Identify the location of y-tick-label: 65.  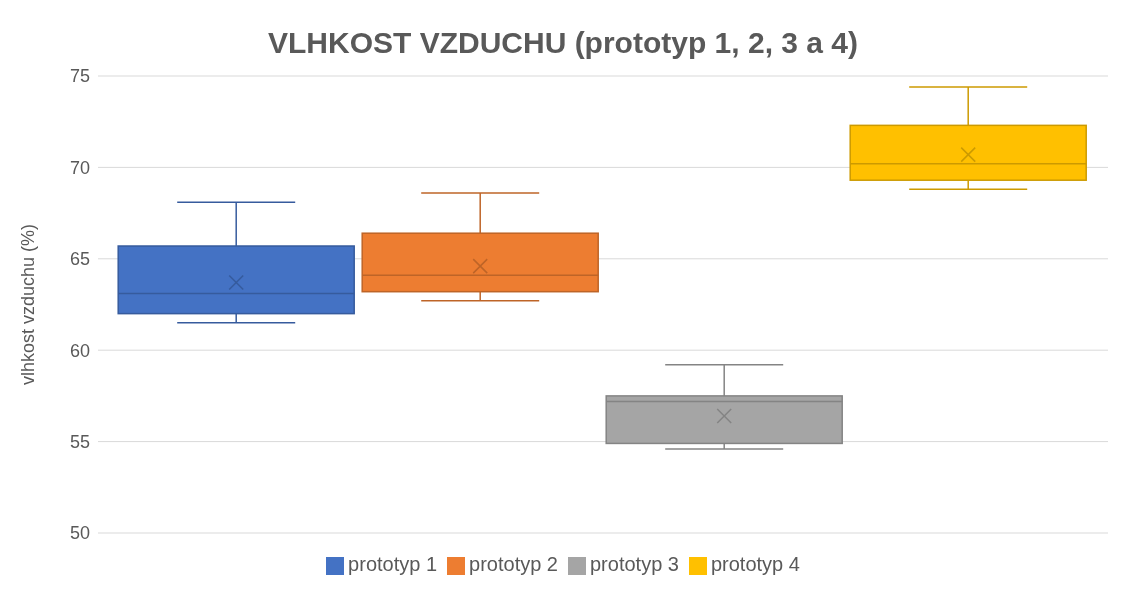
(79, 259).